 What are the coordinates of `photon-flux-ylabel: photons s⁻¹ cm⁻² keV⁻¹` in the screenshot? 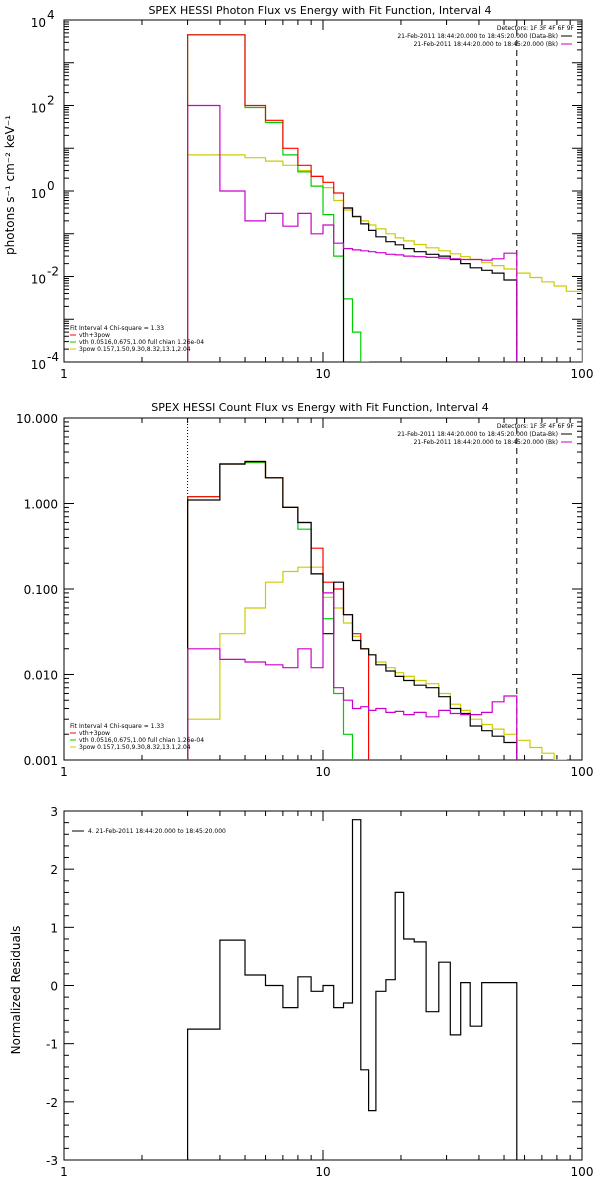 It's located at (10, 185).